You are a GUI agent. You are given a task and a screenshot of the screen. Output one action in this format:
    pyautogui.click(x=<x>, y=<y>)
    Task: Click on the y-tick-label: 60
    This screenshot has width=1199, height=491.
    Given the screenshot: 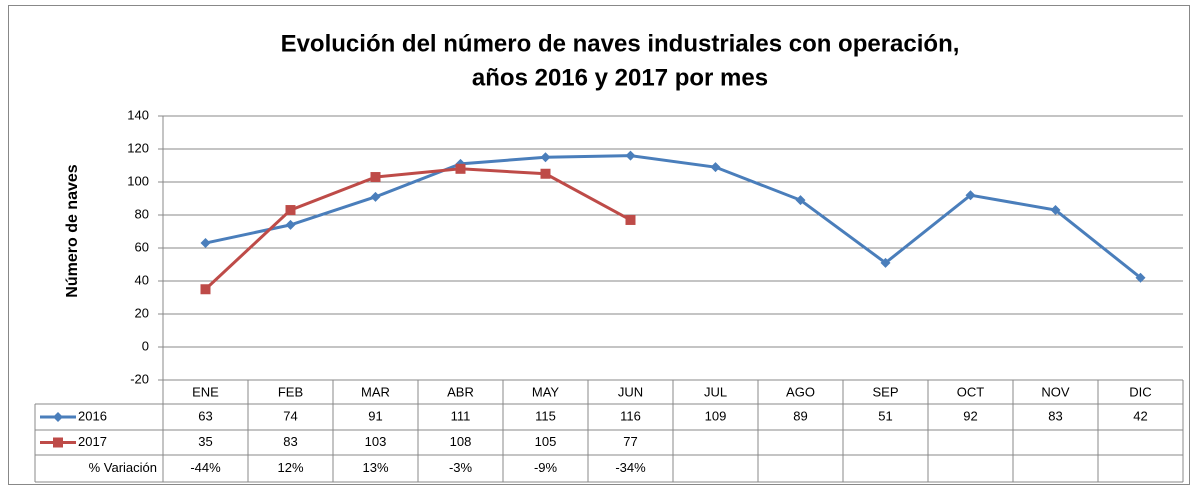 What is the action you would take?
    pyautogui.click(x=142, y=246)
    